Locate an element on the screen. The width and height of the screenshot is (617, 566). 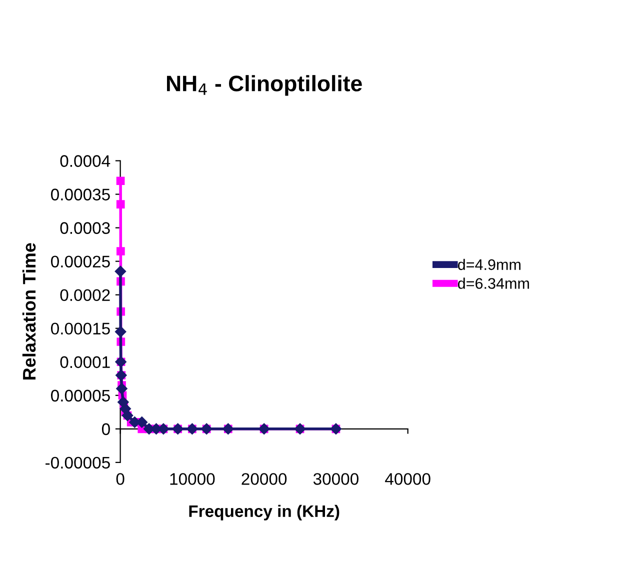
x-tick-label: 0 is located at coordinates (120, 479).